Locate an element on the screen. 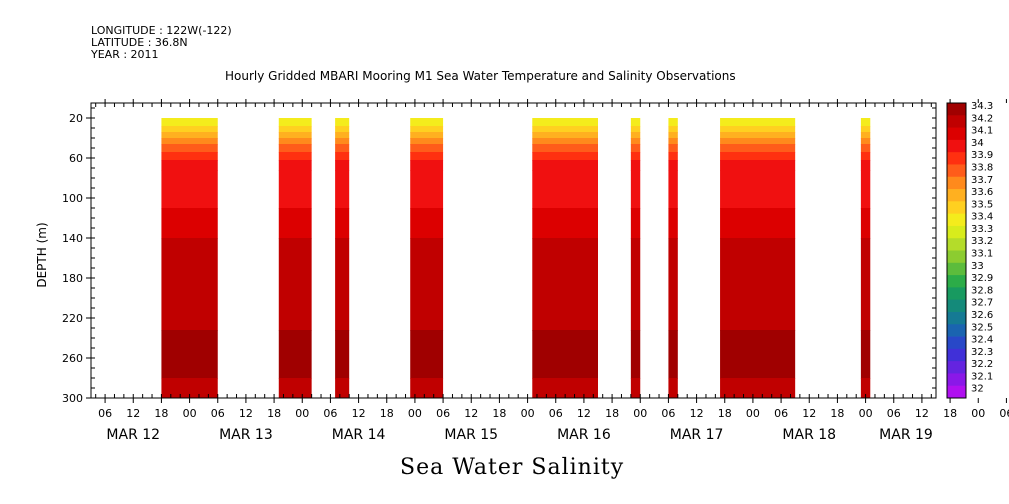 The height and width of the screenshot is (504, 1009). colorbar-label: 33.1 is located at coordinates (982, 254).